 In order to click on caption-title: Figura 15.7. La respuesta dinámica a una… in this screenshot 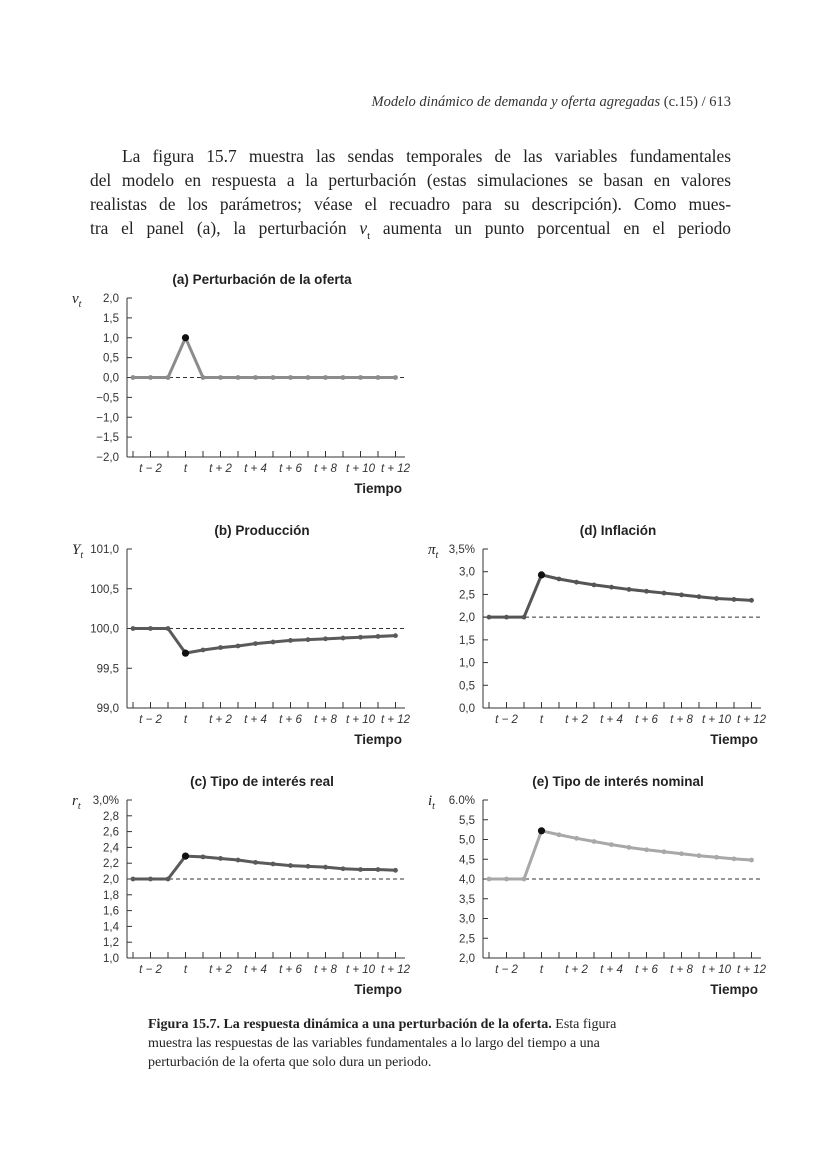, I will do `click(350, 1024)`.